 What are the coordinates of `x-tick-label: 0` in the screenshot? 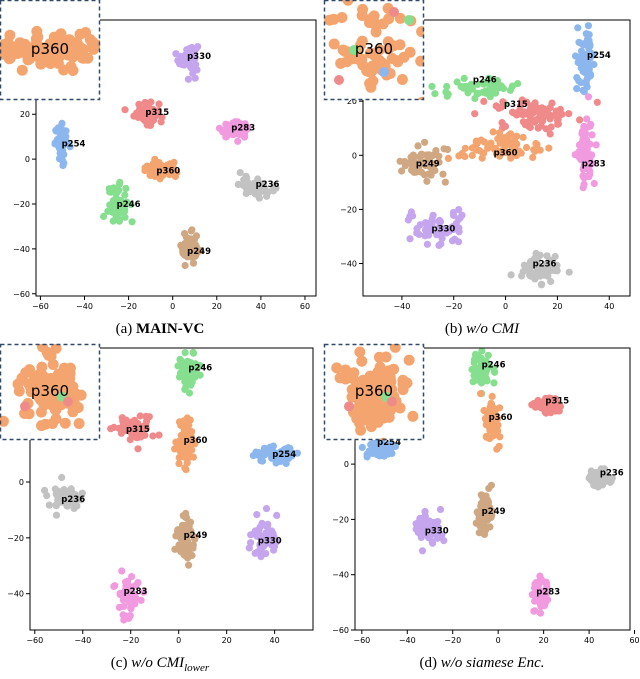 It's located at (498, 640).